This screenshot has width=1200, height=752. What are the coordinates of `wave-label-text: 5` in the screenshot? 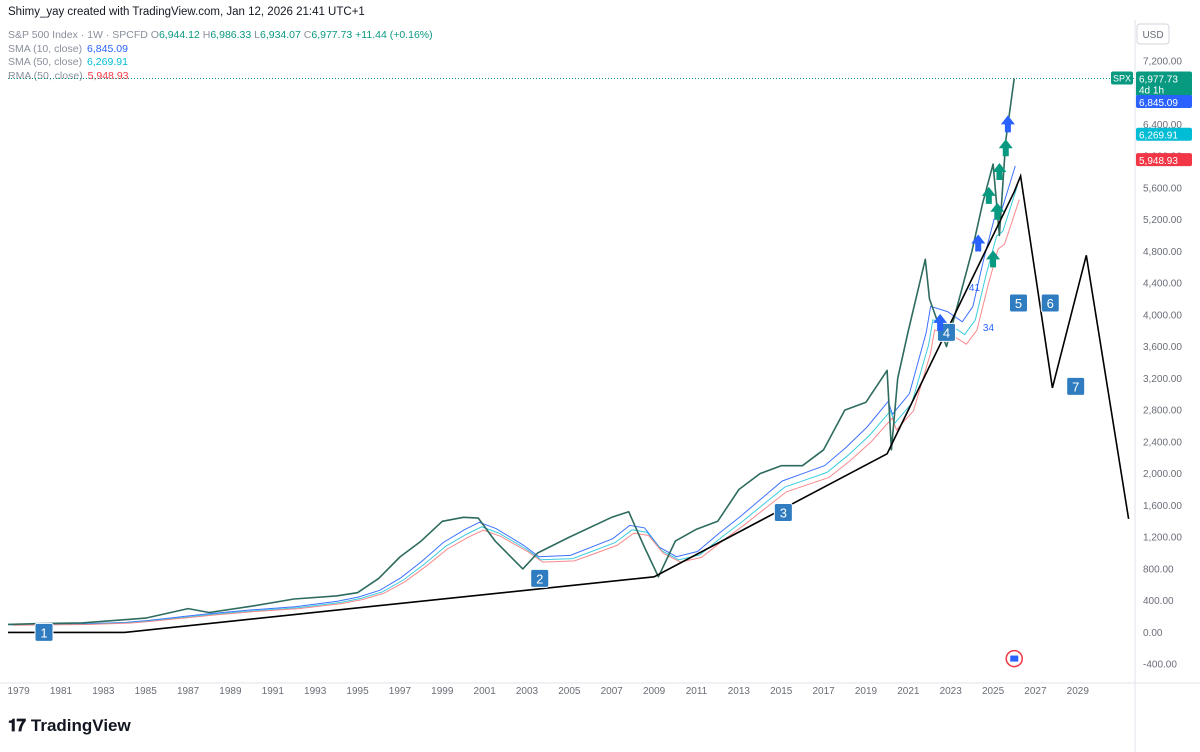 It's located at (1018, 303).